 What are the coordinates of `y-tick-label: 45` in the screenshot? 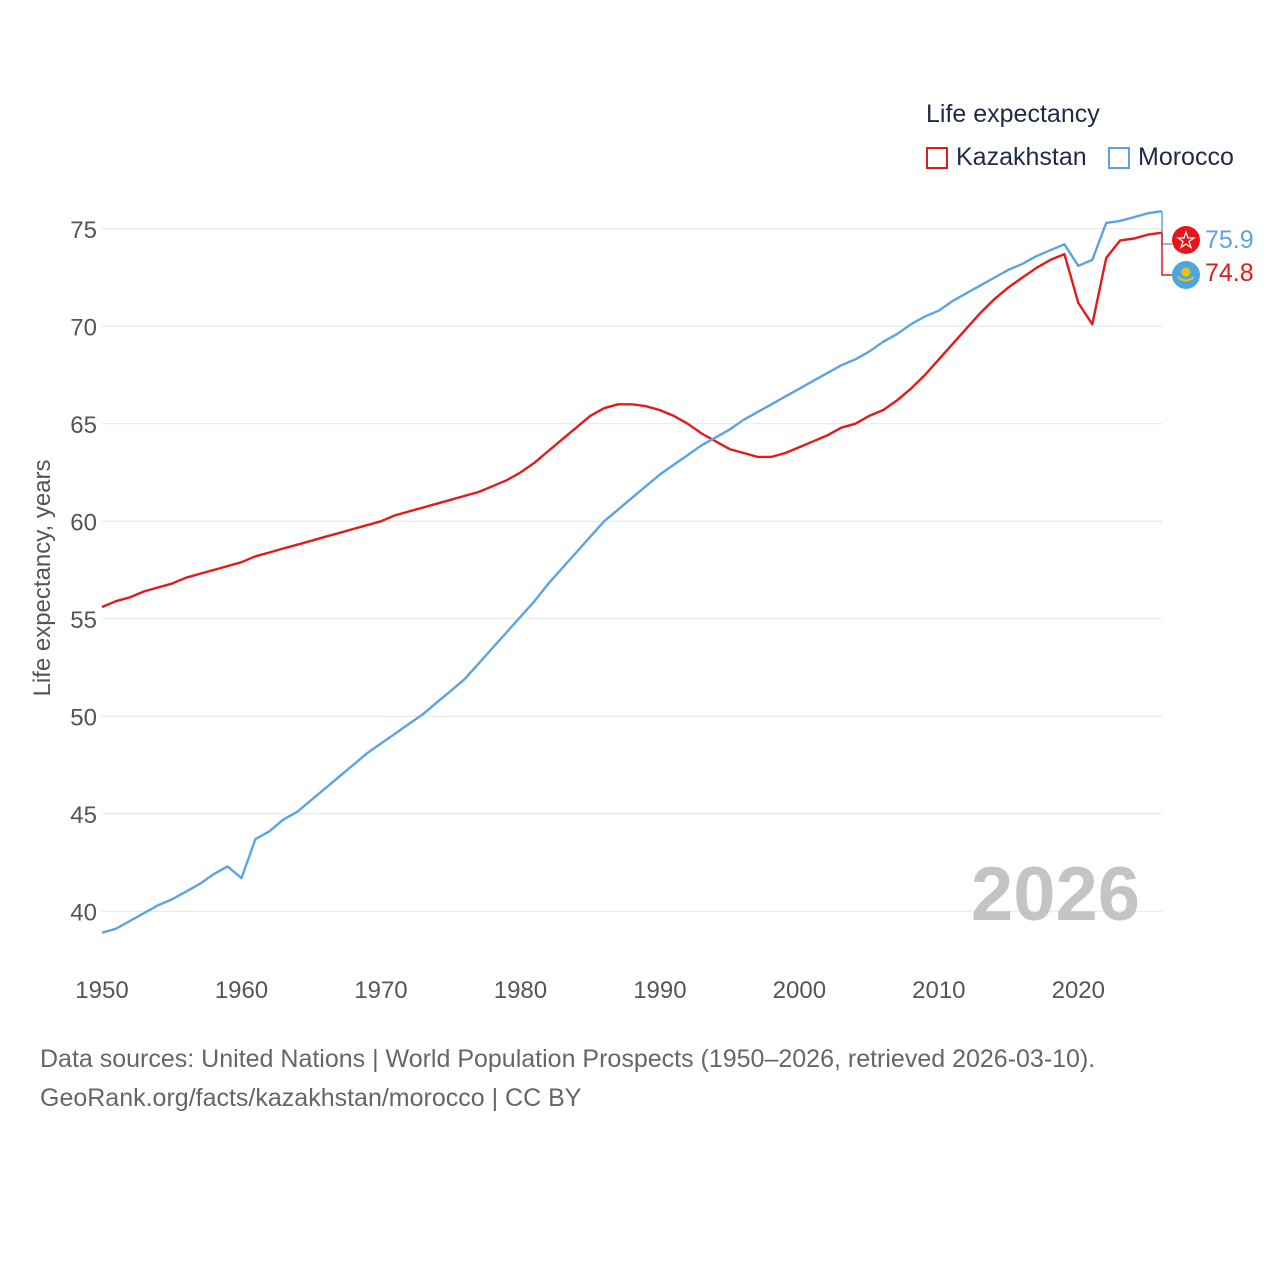 It's located at (83, 815).